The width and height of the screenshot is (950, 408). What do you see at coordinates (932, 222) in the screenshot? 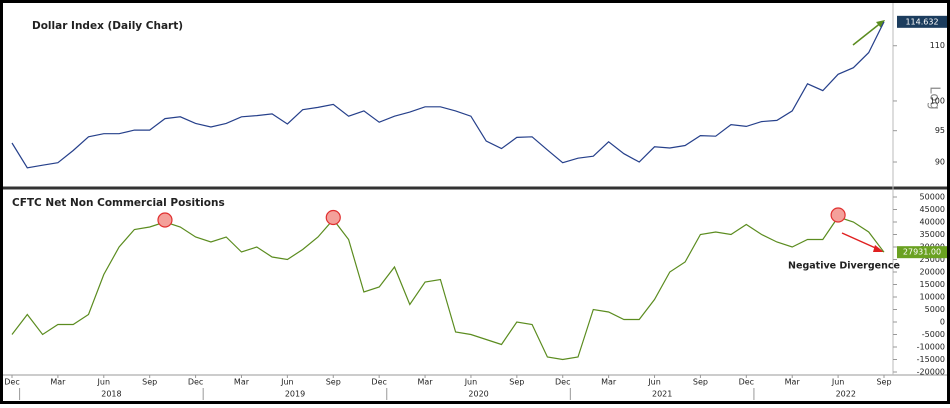
I see `y-tick-label: 40000` at bounding box center [932, 222].